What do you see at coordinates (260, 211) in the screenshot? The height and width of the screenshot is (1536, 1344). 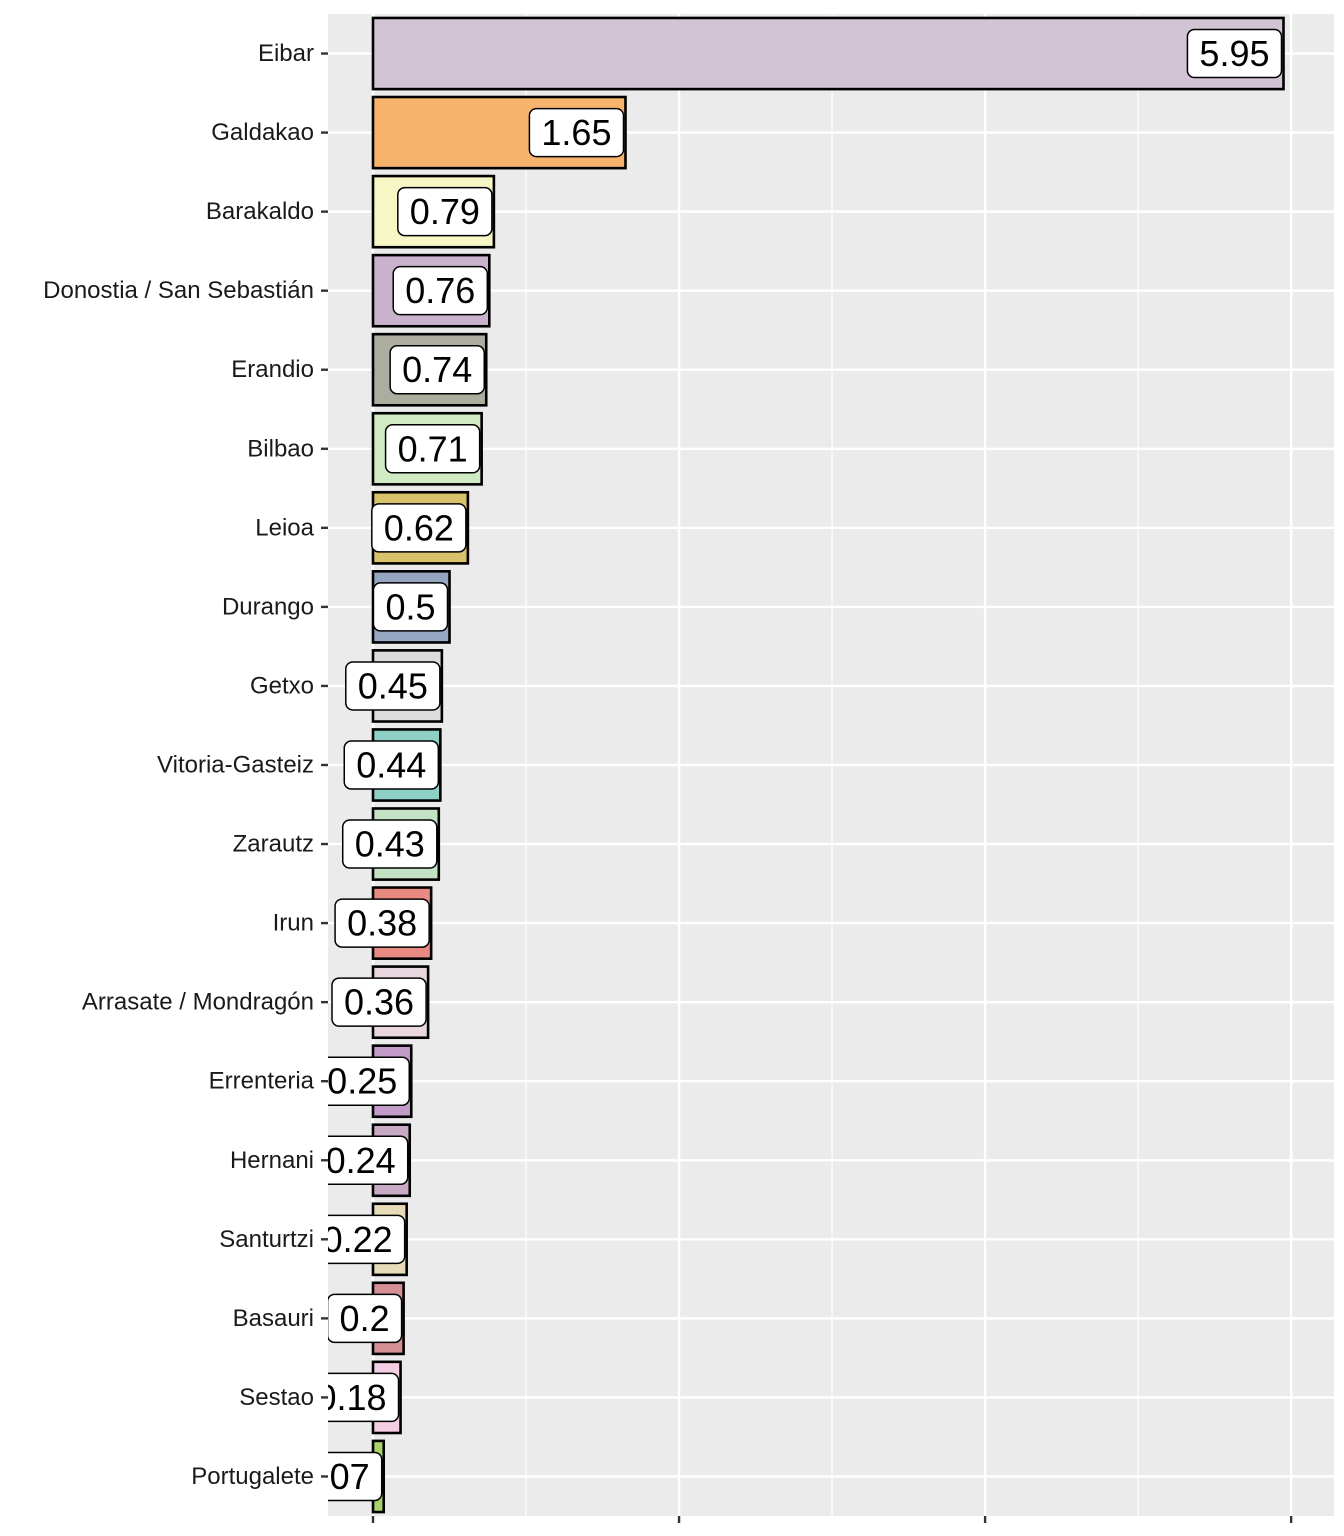 I see `y-tick-label: Barakaldo` at bounding box center [260, 211].